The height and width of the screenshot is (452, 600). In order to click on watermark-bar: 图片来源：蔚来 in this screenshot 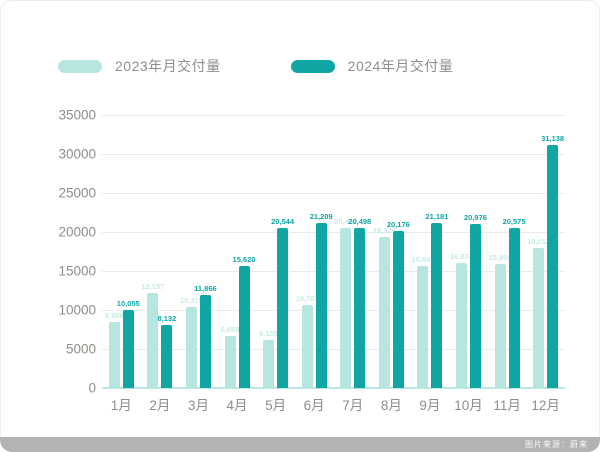, I will do `click(300, 444)`.